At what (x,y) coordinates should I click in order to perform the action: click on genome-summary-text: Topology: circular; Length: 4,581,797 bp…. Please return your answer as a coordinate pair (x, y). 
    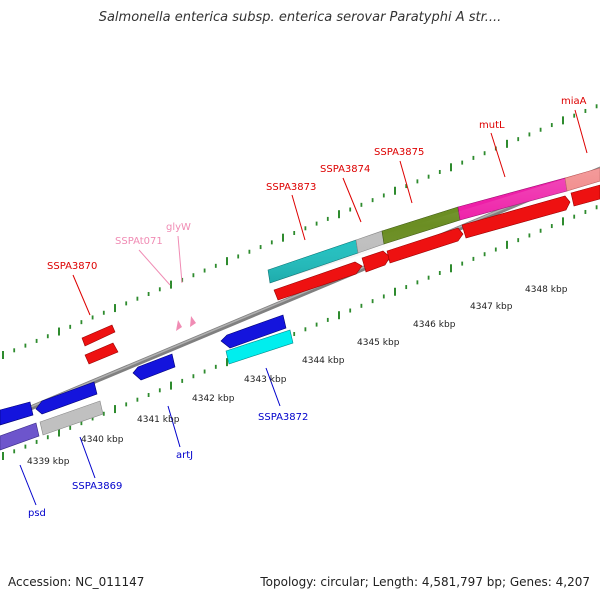
    Looking at the image, I should click on (425, 582).